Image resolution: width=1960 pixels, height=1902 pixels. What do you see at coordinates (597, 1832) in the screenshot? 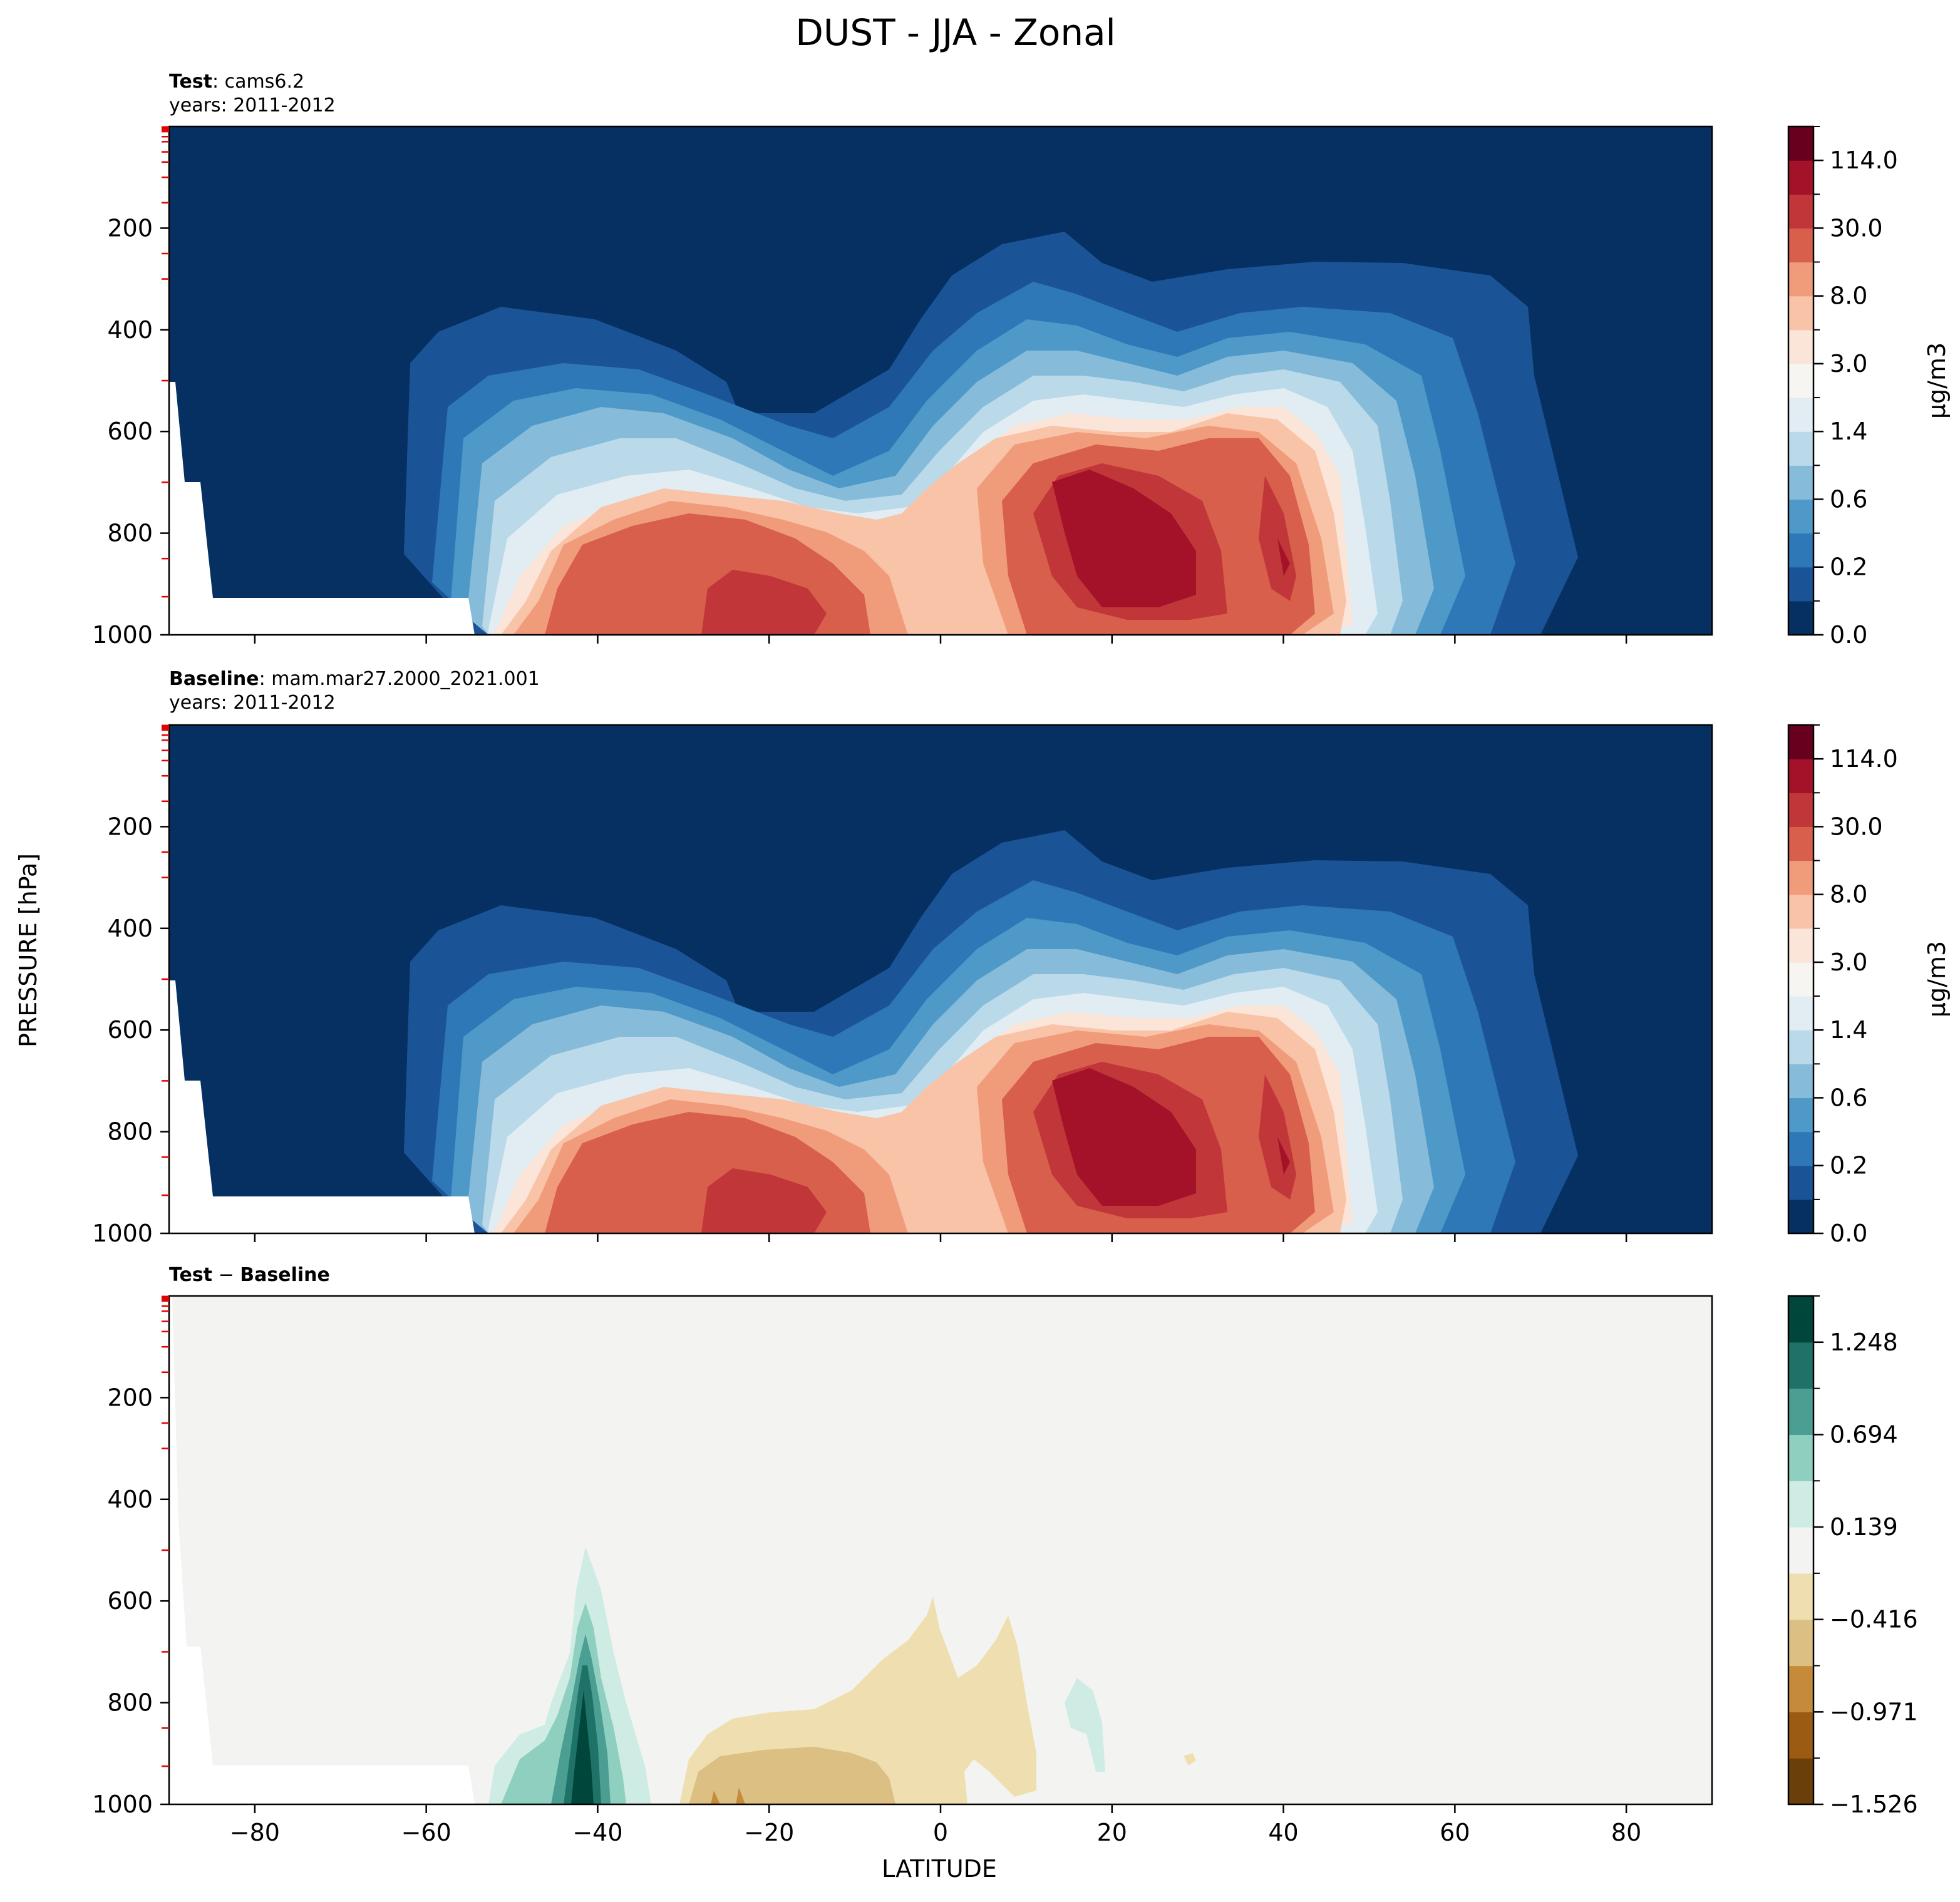
I see `x-tick-label: −40` at bounding box center [597, 1832].